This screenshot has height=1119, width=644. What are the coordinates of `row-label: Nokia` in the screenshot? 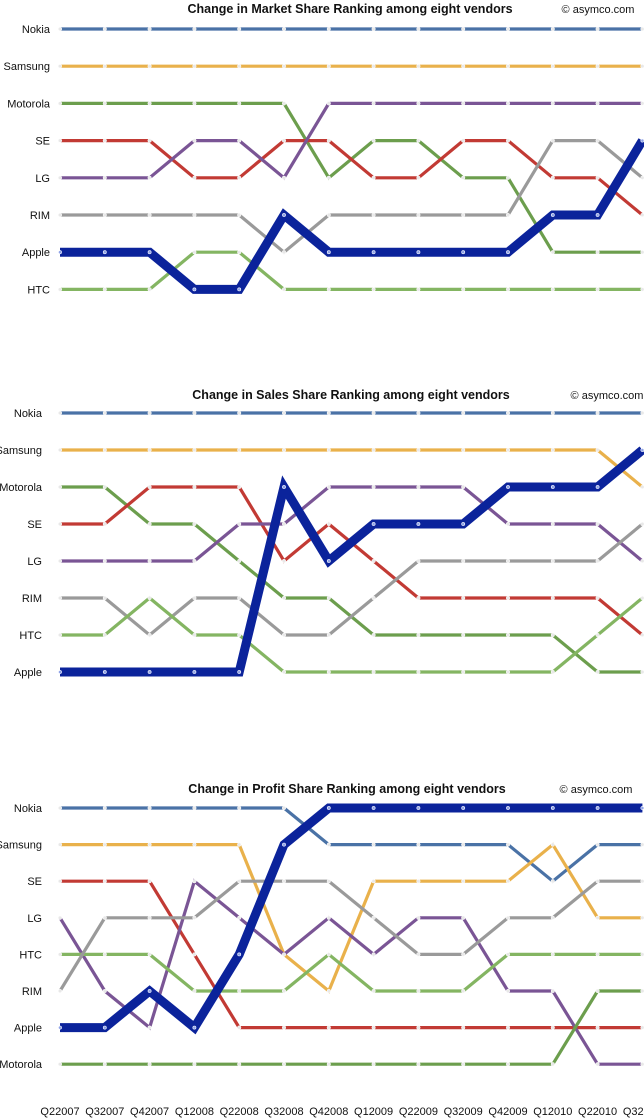 It's located at (28, 414).